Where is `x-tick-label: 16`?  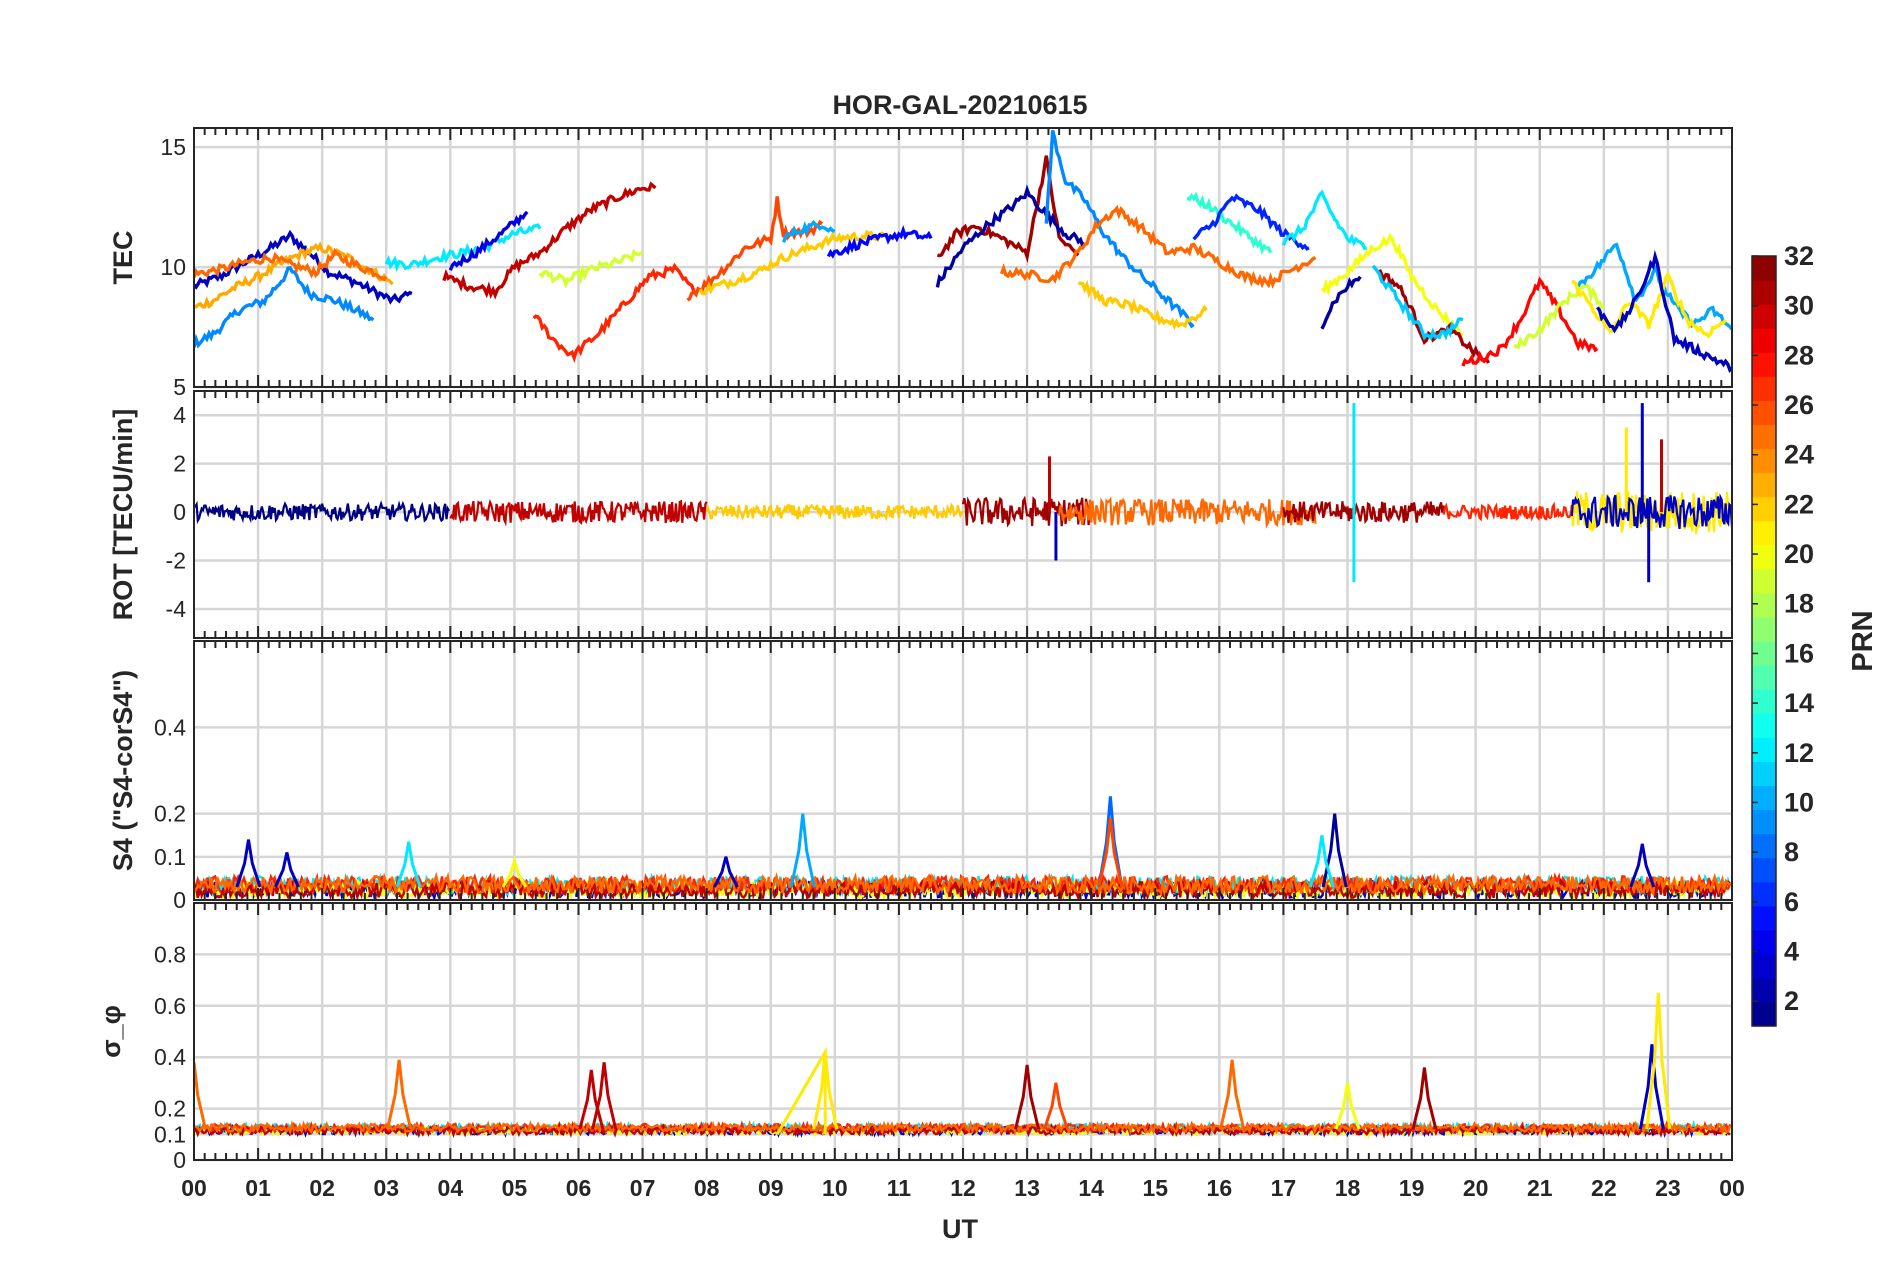
x-tick-label: 16 is located at coordinates (1220, 1188).